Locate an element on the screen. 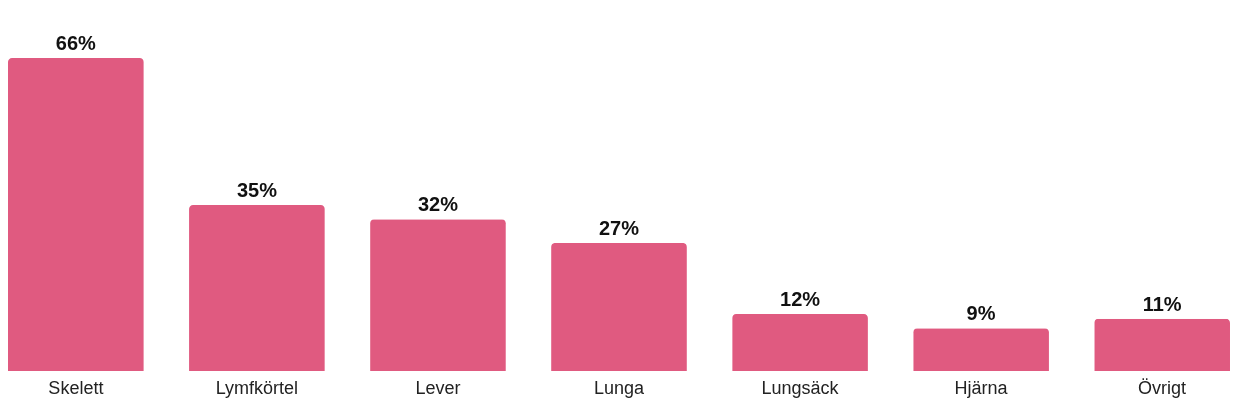  data-label: 32% is located at coordinates (438, 204).